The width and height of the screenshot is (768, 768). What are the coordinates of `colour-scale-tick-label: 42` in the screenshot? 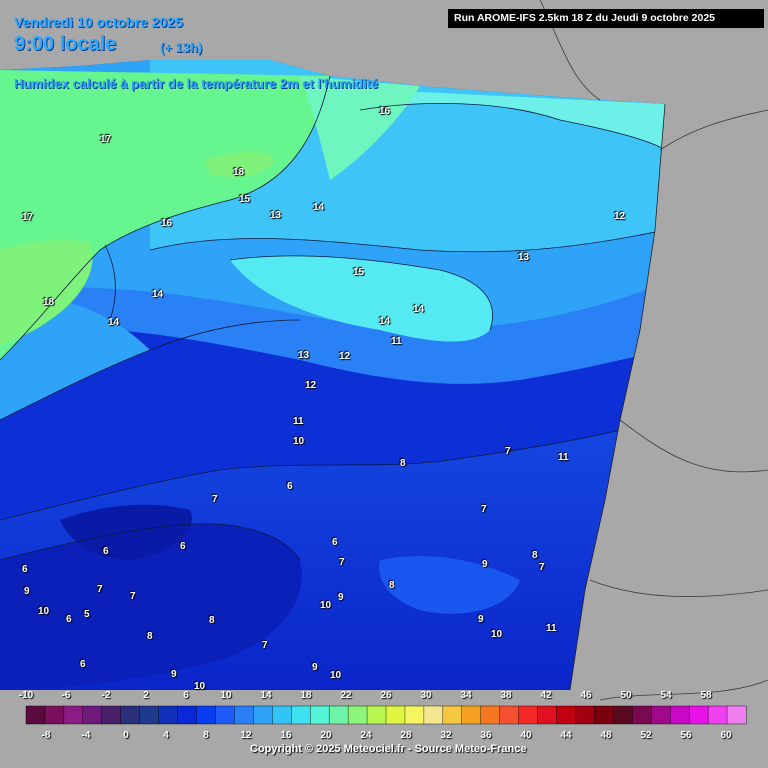 It's located at (546, 695).